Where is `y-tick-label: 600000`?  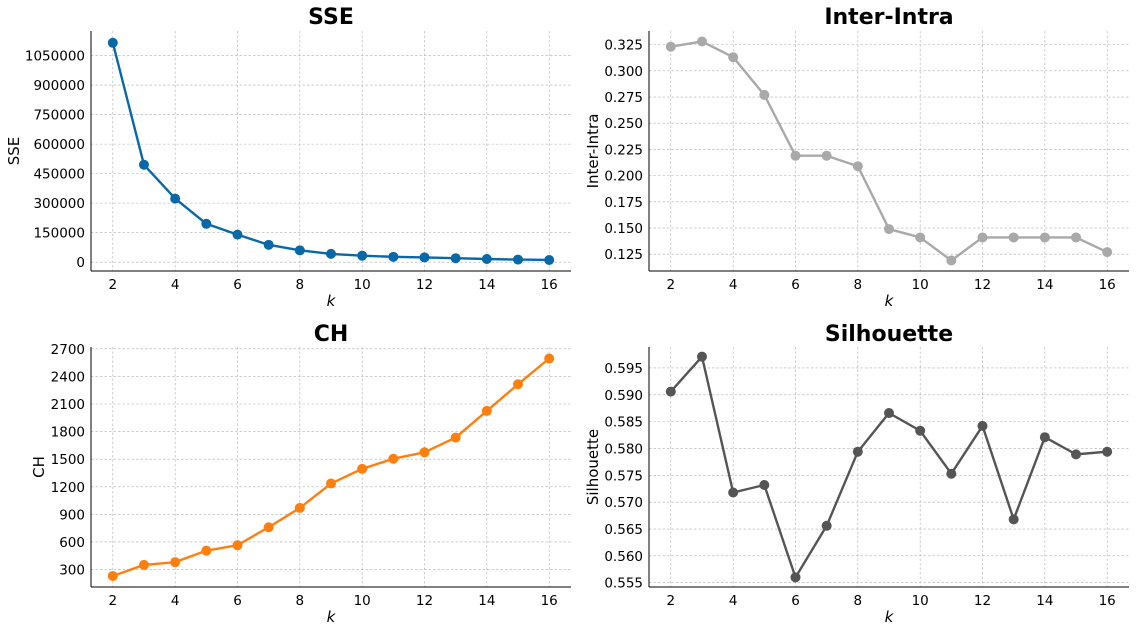 y-tick-label: 600000 is located at coordinates (59, 145).